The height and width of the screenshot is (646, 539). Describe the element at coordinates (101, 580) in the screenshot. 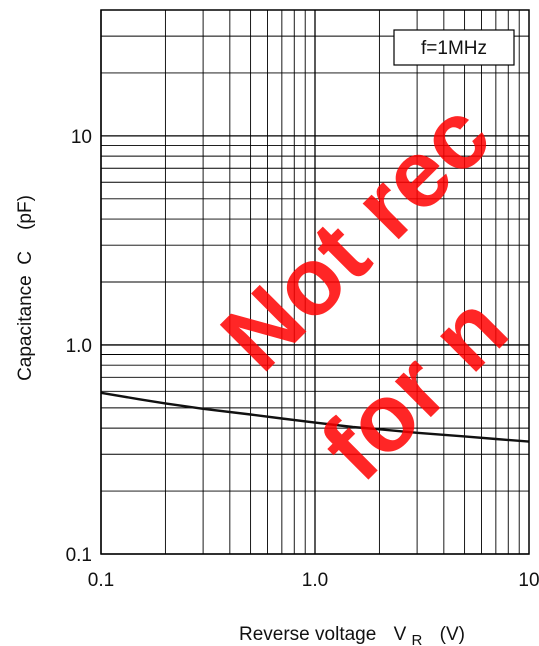

I see `x-tick-label: 0.1` at that location.